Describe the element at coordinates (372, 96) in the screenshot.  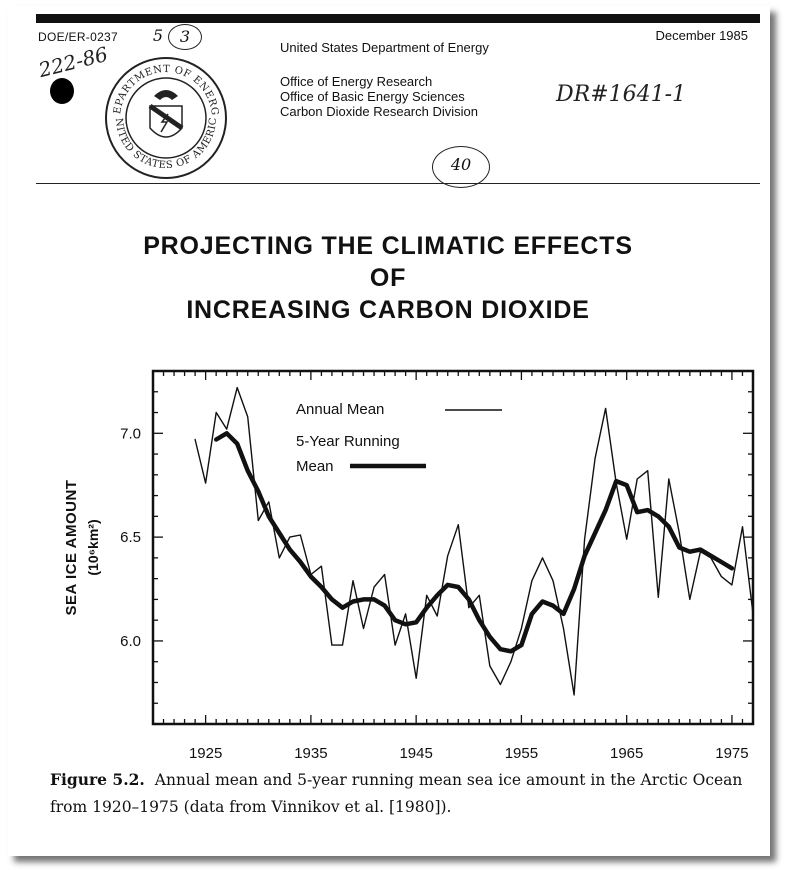
I see `office-line: Office of Basic Energy Sciences` at that location.